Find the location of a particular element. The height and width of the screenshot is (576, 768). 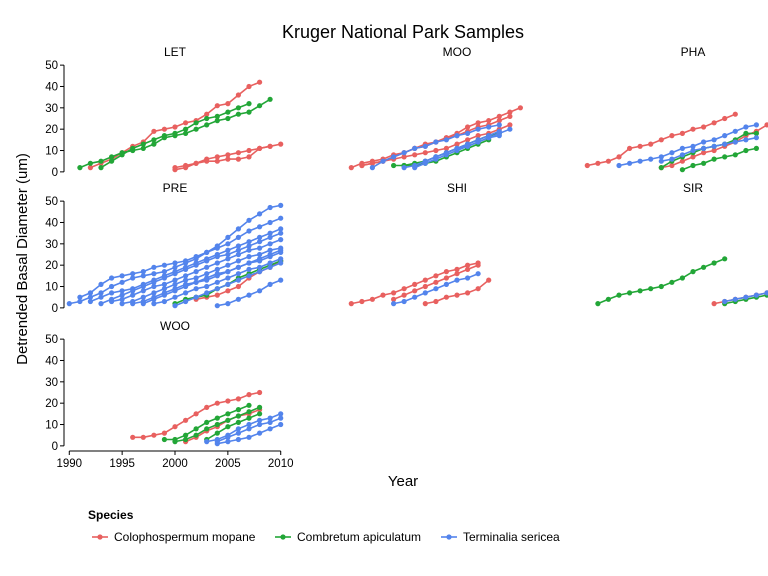

panel-woo: WOO 0 10 20 30 40 50 1990 1995 2000 2005 2010 is located at coordinates (169, 394).